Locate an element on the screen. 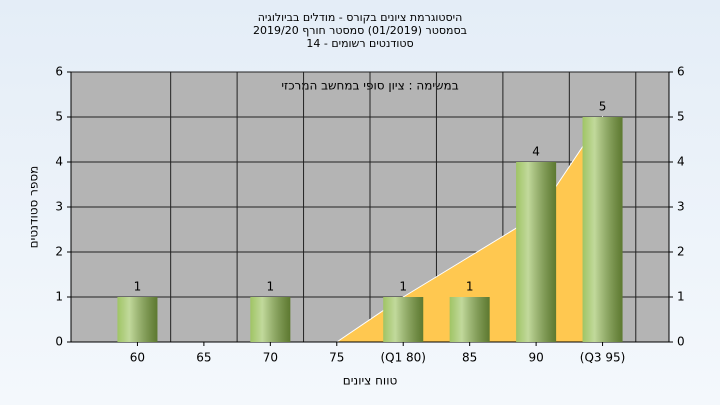 The width and height of the screenshot is (720, 405). y2-tick-label: 1 is located at coordinates (681, 297).